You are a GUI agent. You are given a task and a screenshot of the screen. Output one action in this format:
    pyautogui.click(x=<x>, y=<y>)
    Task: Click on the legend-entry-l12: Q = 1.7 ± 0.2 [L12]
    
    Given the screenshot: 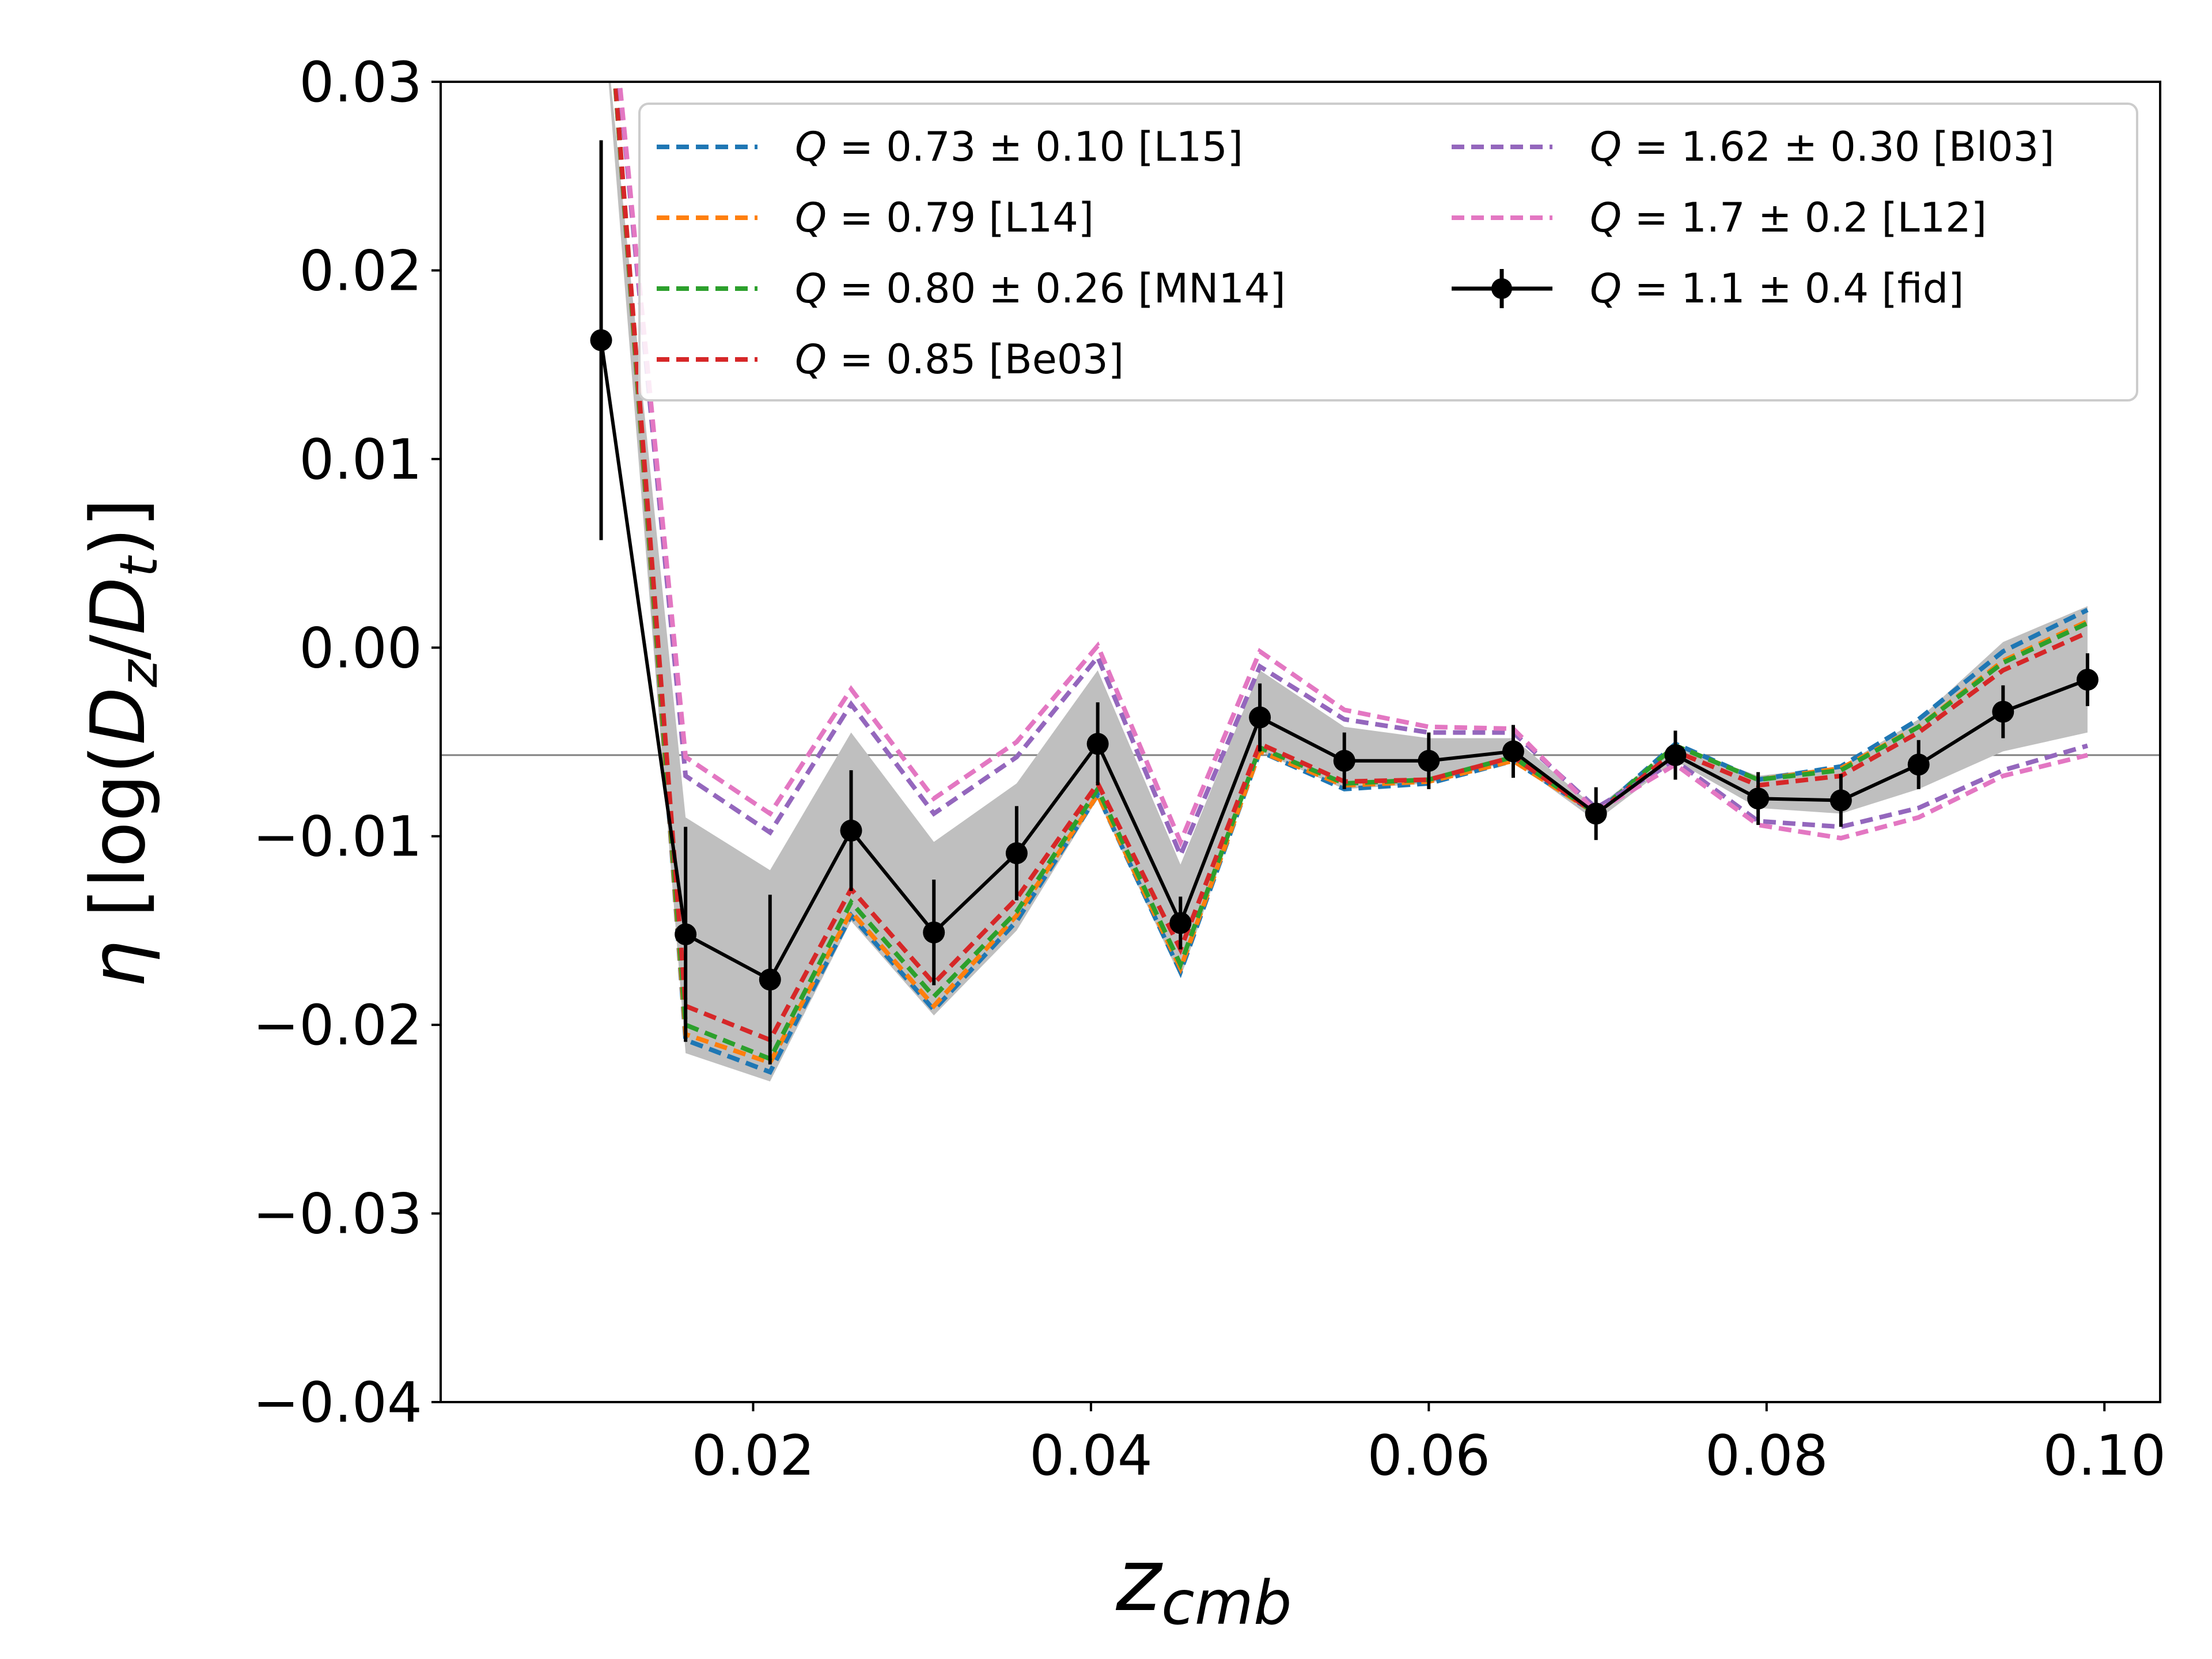 What is the action you would take?
    pyautogui.click(x=1719, y=217)
    